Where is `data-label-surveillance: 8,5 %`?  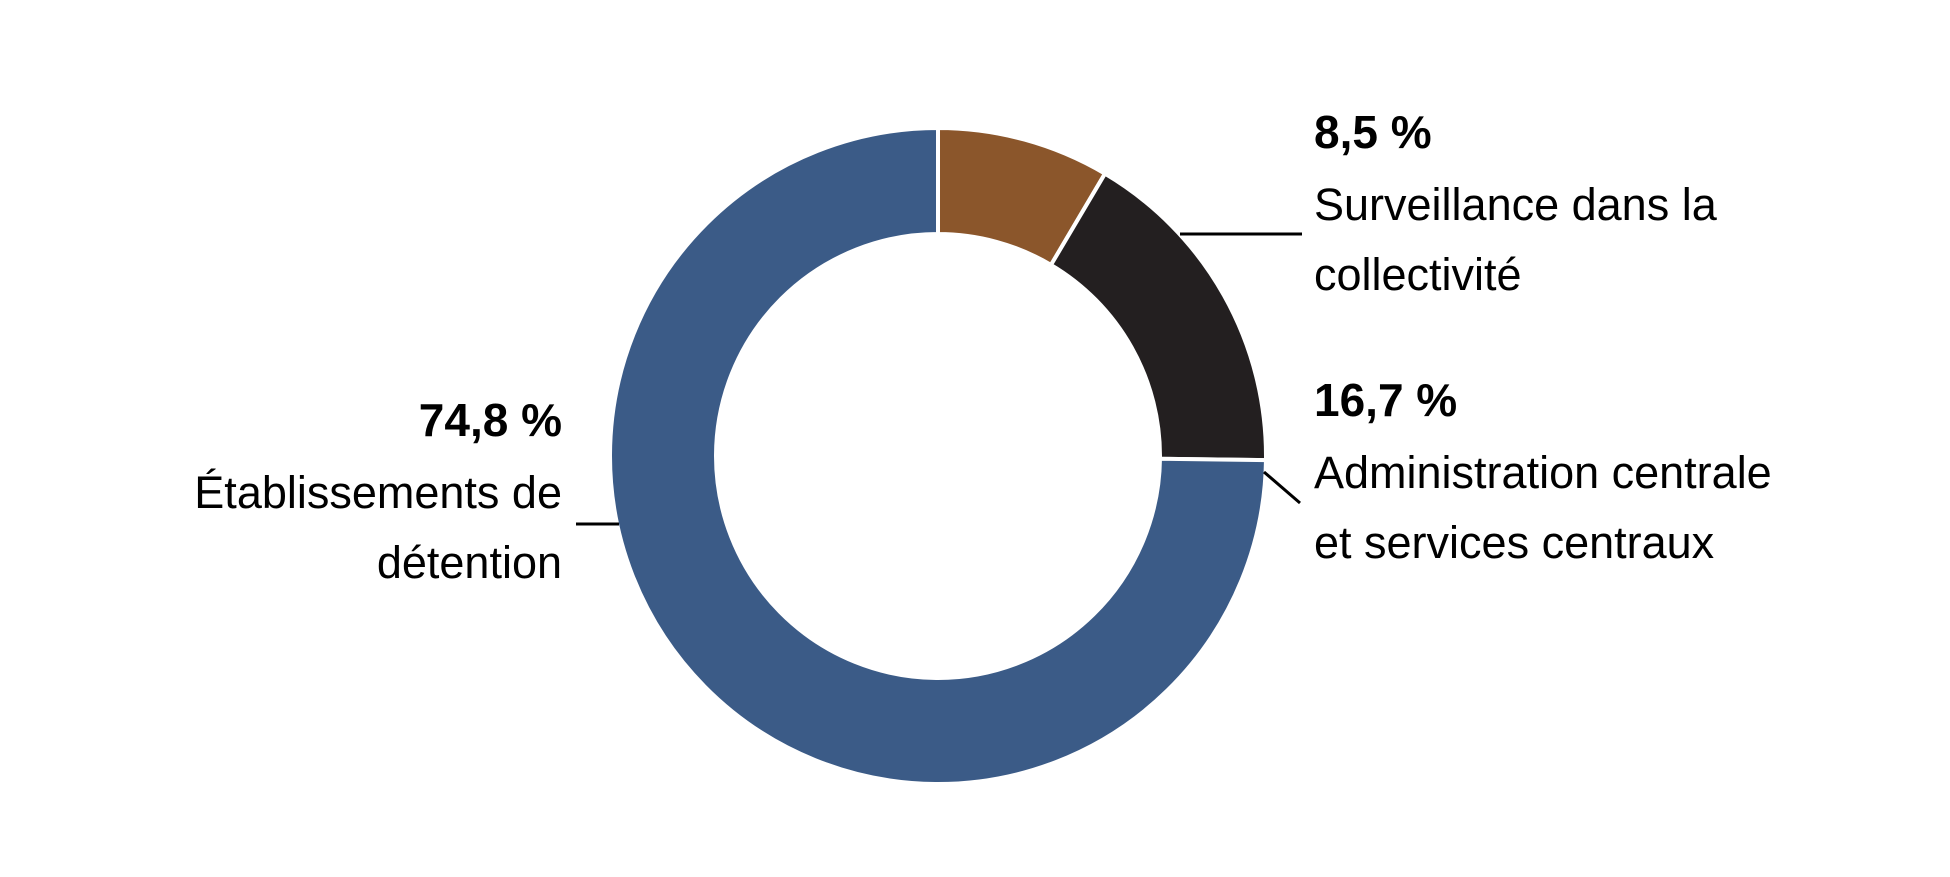
data-label-surveillance: 8,5 % is located at coordinates (1373, 132).